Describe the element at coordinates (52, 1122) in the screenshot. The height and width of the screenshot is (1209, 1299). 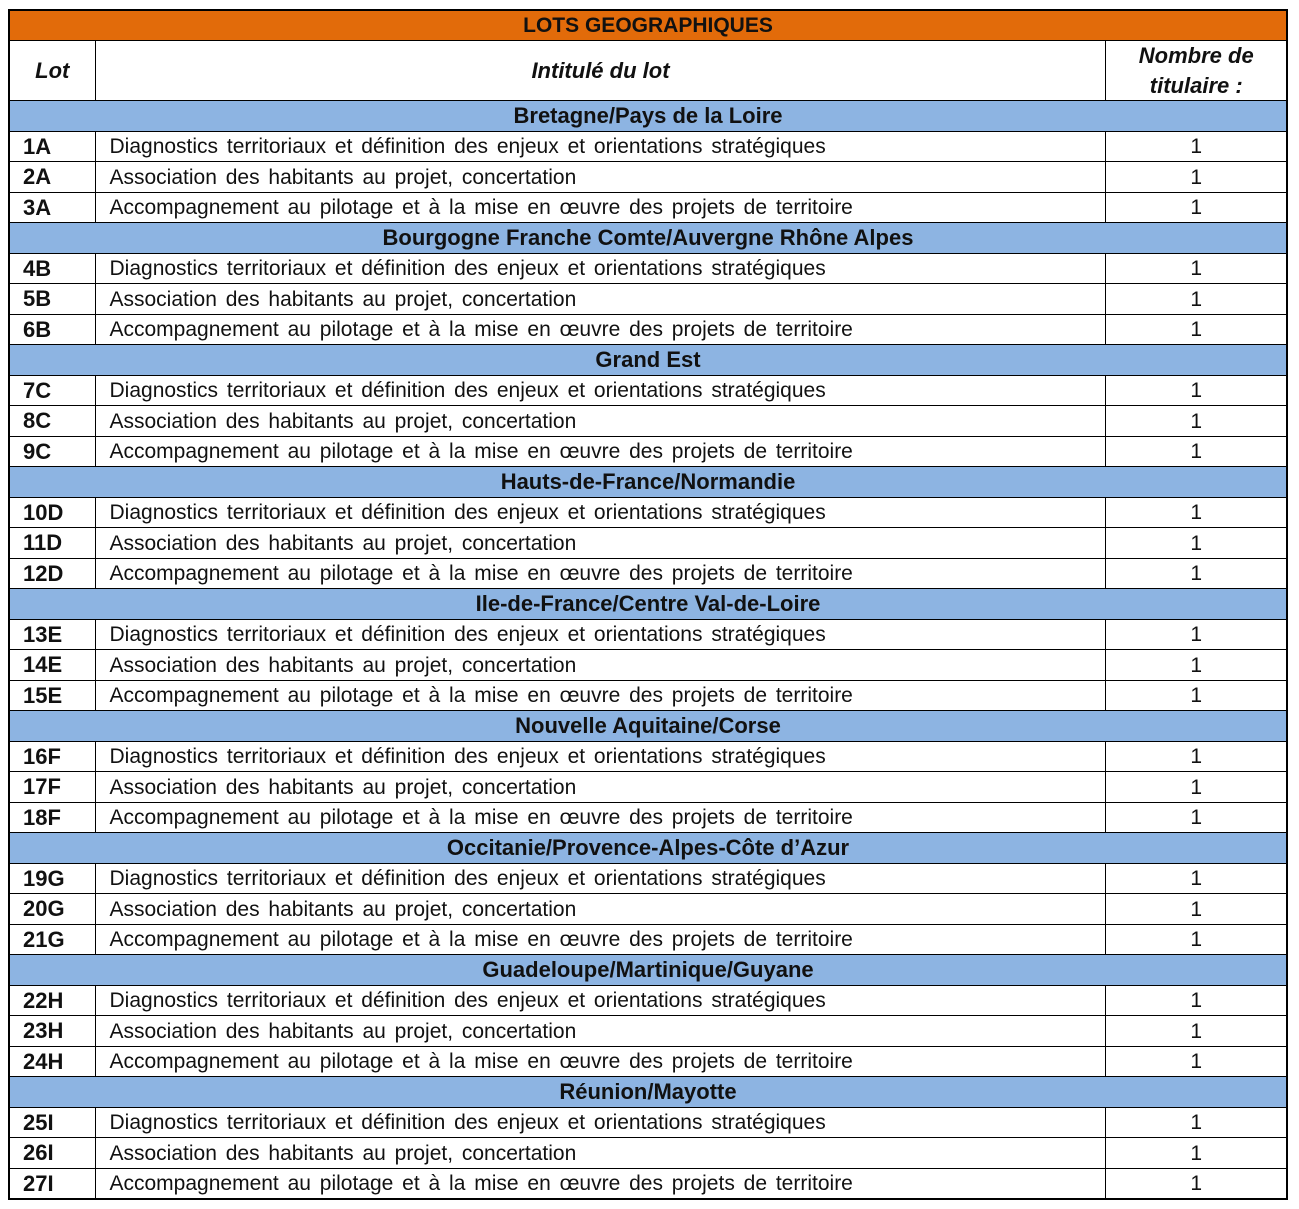
I see `lot-code: 25I` at that location.